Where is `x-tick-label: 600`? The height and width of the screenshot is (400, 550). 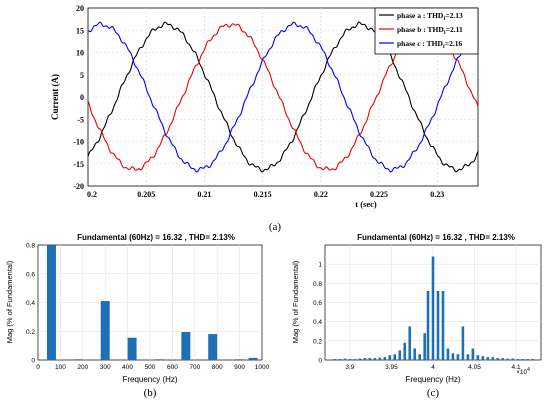 x-tick-label: 600 is located at coordinates (172, 367).